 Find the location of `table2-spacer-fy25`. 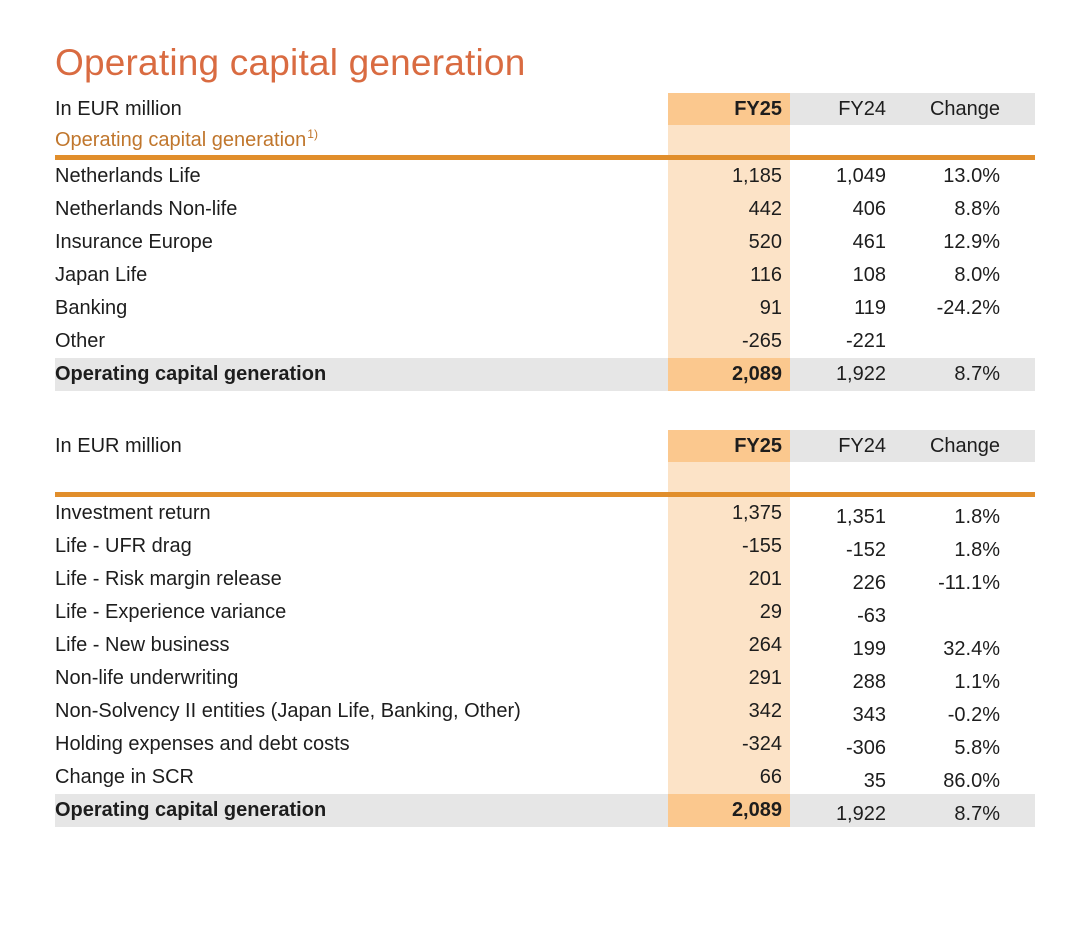

table2-spacer-fy25 is located at coordinates (729, 477).